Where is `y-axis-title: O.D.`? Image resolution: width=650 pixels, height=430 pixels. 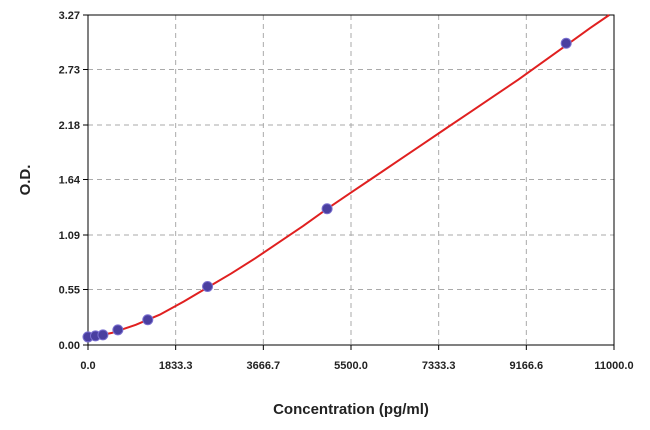
y-axis-title: O.D. is located at coordinates (25, 180).